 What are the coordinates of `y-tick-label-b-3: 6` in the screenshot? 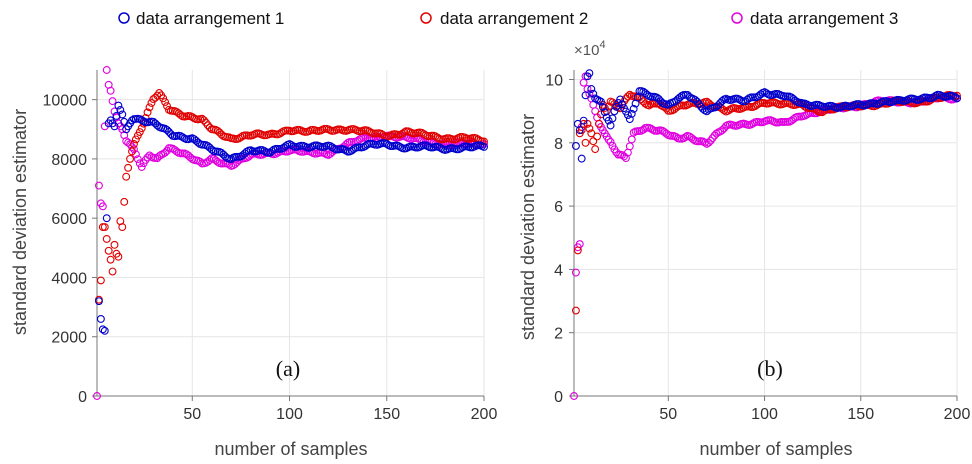 It's located at (558, 207).